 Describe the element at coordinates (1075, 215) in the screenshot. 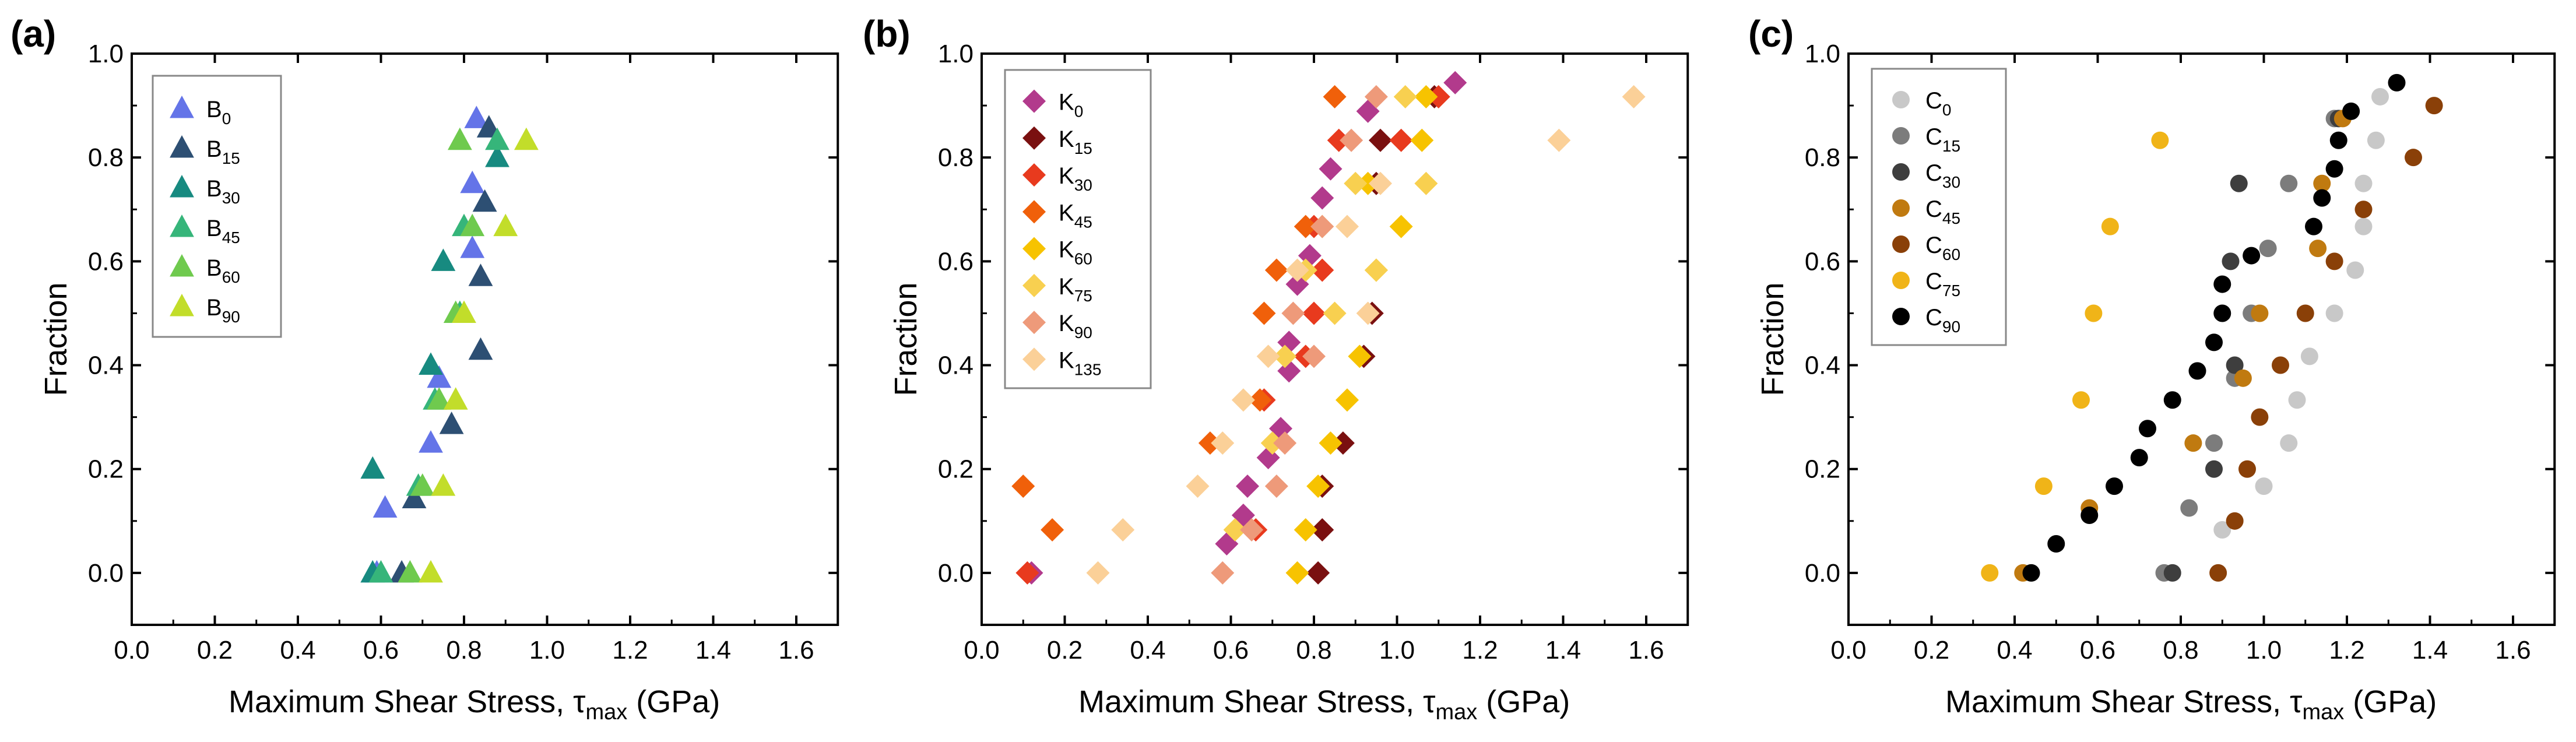

I see `legend-label: K45` at that location.